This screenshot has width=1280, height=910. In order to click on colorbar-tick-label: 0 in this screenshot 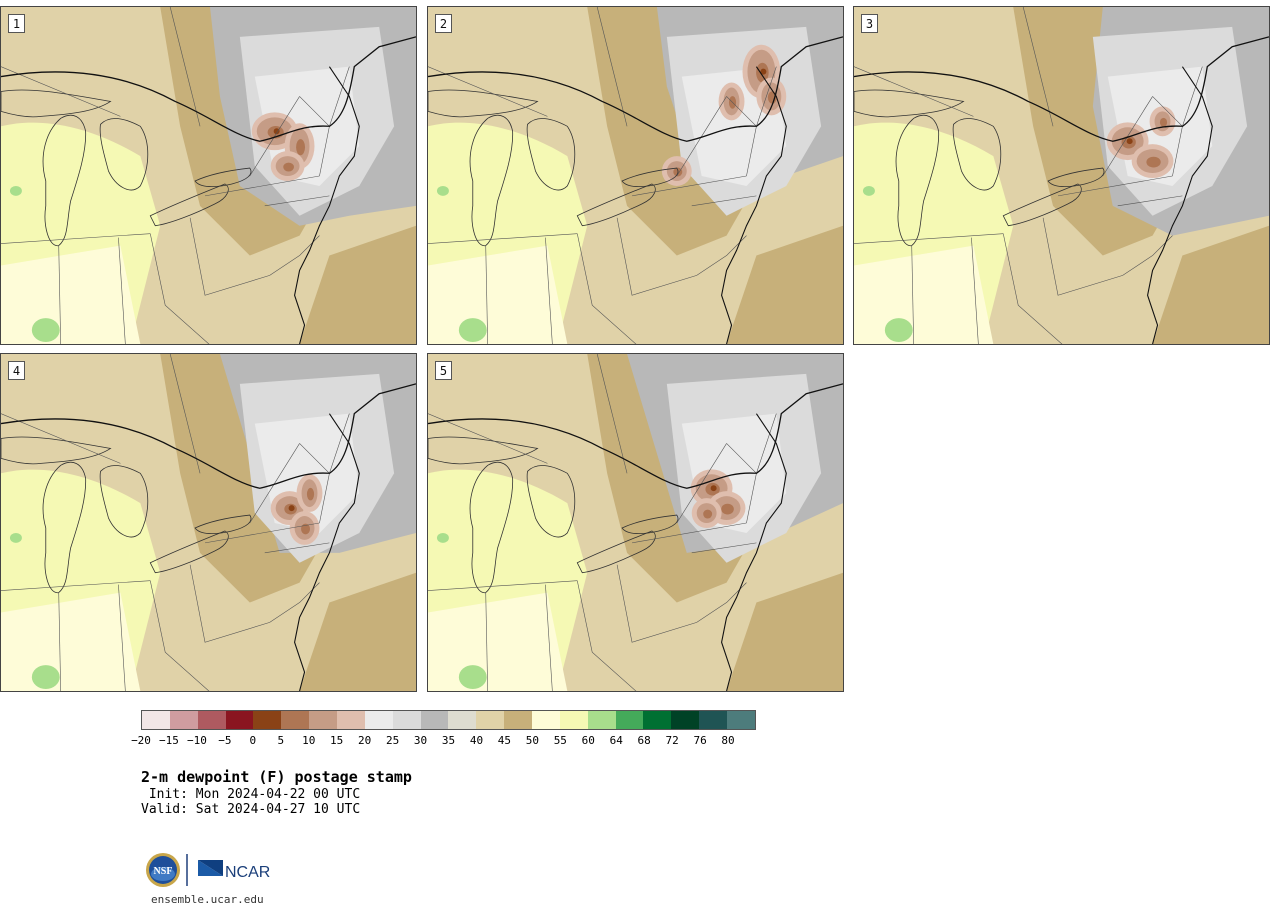, I will do `click(253, 740)`.